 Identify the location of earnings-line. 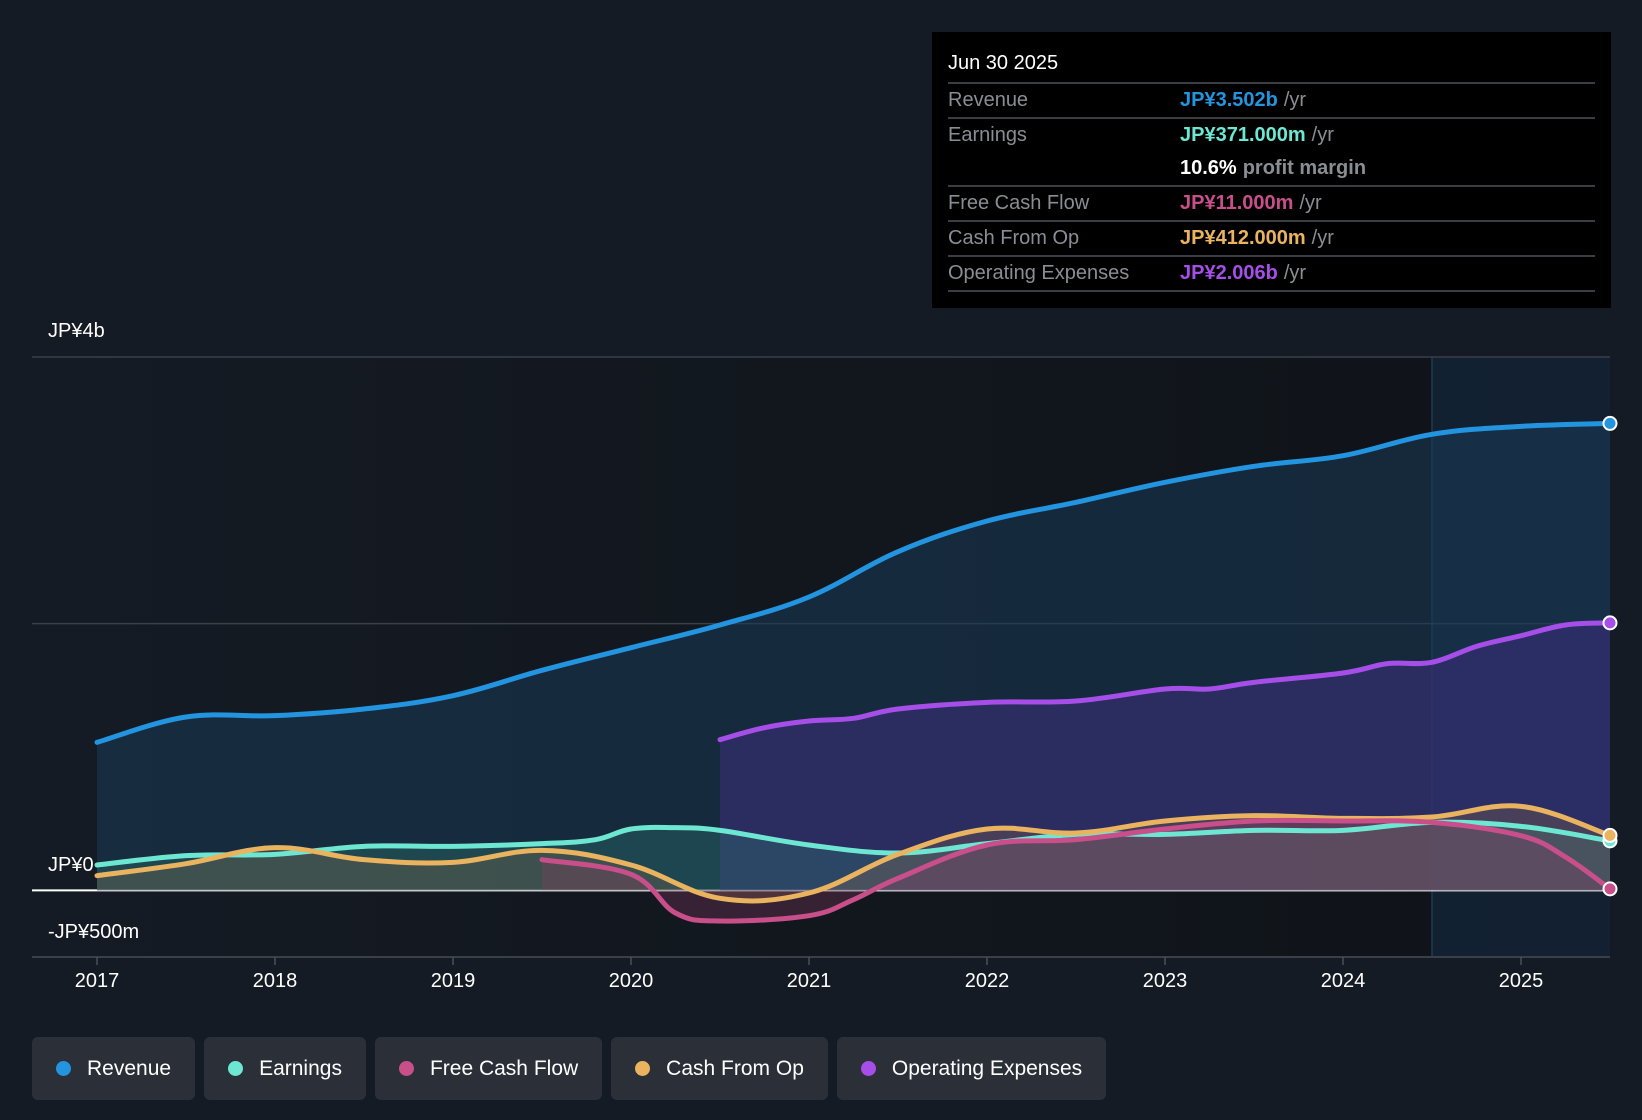
(853, 843).